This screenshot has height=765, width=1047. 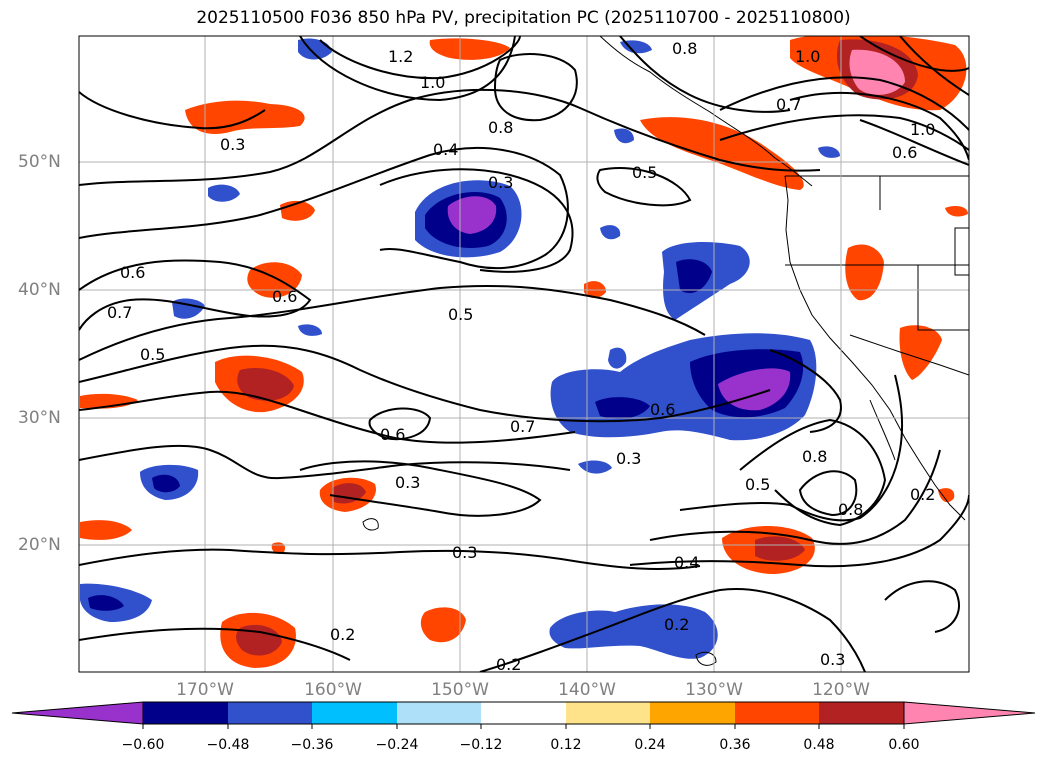 I want to click on colorbar-tick-label: 0.12, so click(x=566, y=745).